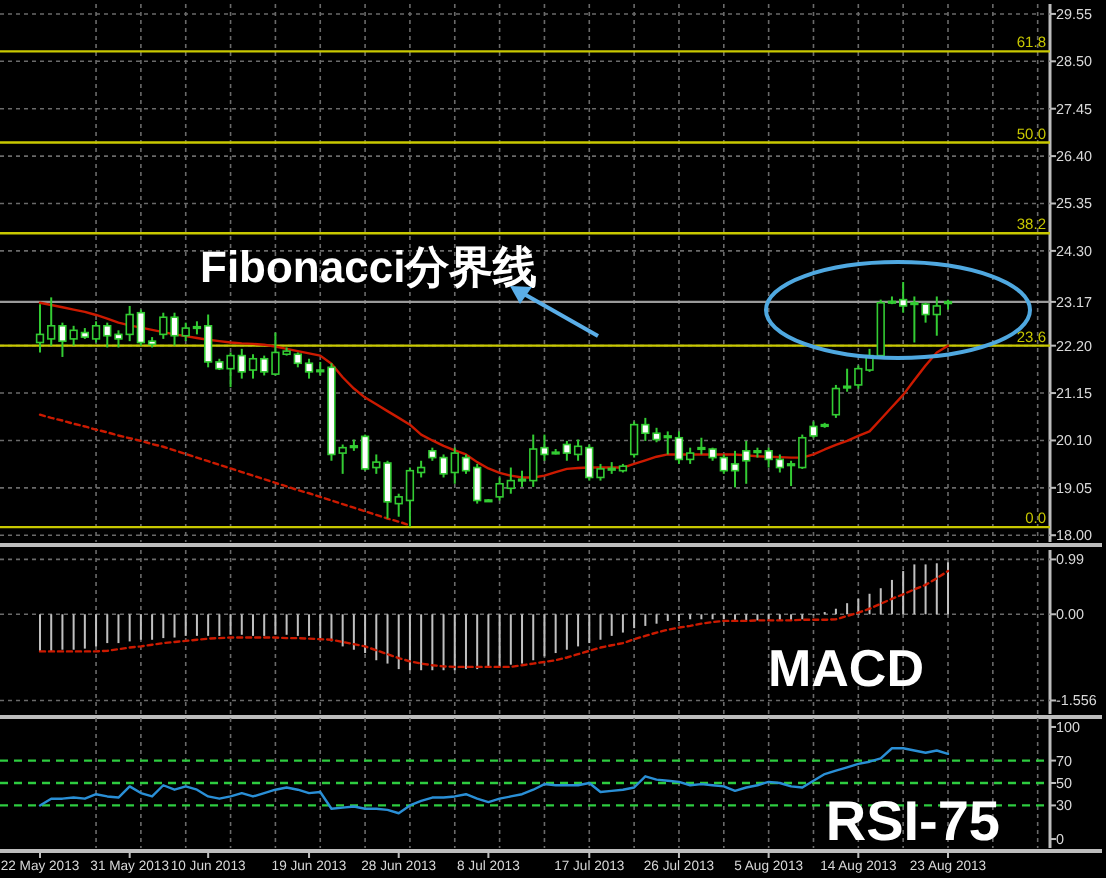 Image resolution: width=1106 pixels, height=878 pixels. I want to click on annotation: MACD, so click(846, 668).